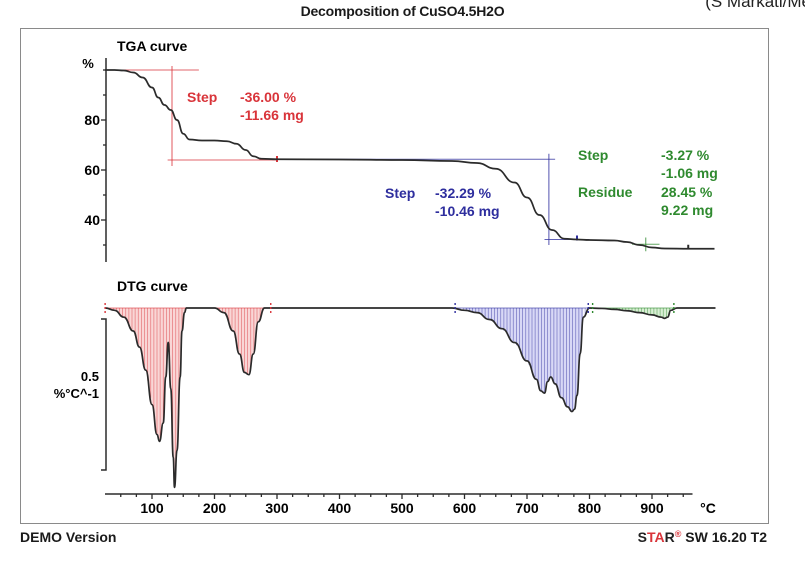 The image size is (805, 568). I want to click on x-axis-unit: °C, so click(708, 508).